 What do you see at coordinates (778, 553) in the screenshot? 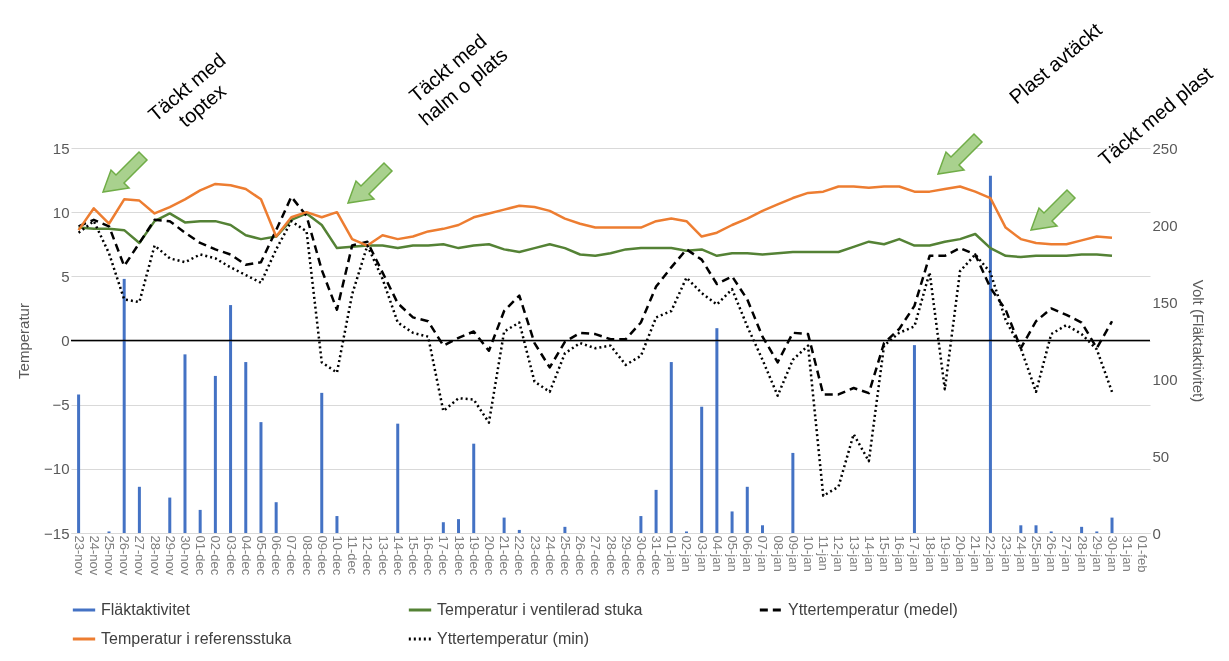
I see `x-tick-label: 08-jan` at bounding box center [778, 553].